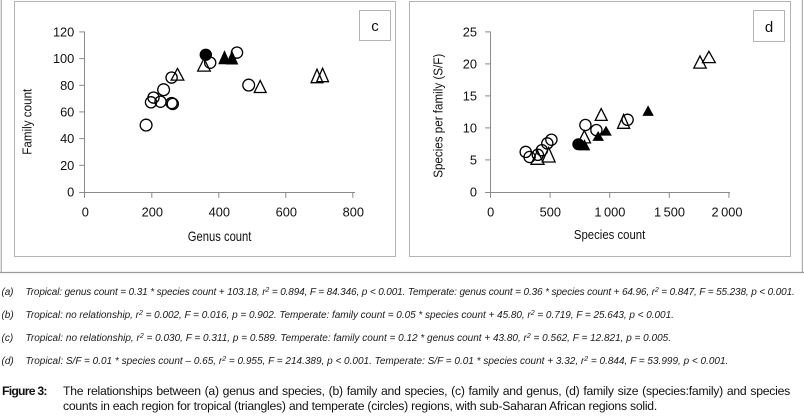 This screenshot has width=804, height=417. What do you see at coordinates (220, 236) in the screenshot?
I see `svg-text: Genus count` at bounding box center [220, 236].